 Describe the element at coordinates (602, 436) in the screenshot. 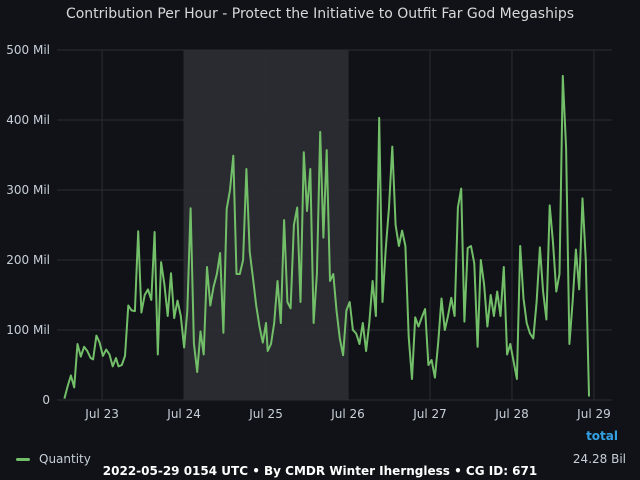

I see `legend-total-header: total` at that location.